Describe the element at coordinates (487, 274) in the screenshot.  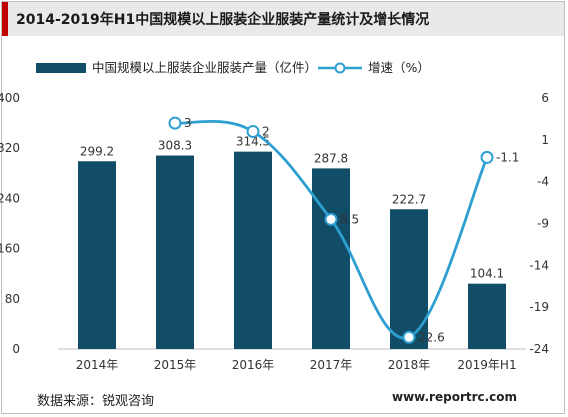
I see `bar-value-label: 104.1` at that location.